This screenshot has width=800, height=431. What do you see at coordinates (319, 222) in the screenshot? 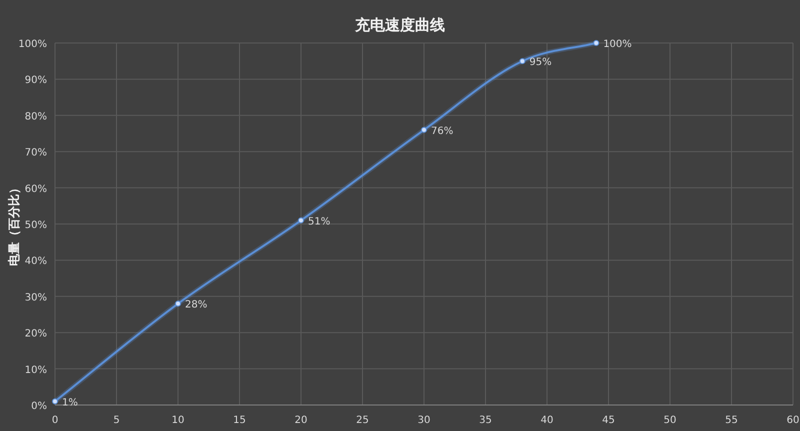
I see `data-label: 51%` at bounding box center [319, 222].